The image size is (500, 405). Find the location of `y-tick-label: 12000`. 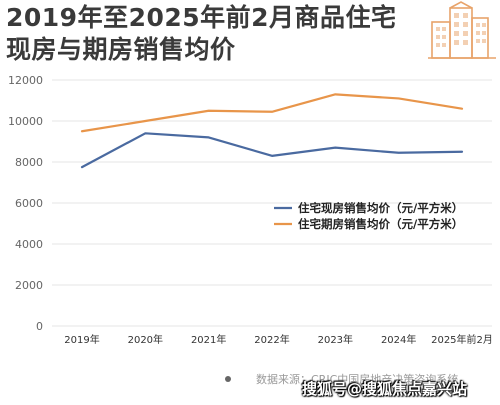

y-tick-label: 12000 is located at coordinates (25, 80).